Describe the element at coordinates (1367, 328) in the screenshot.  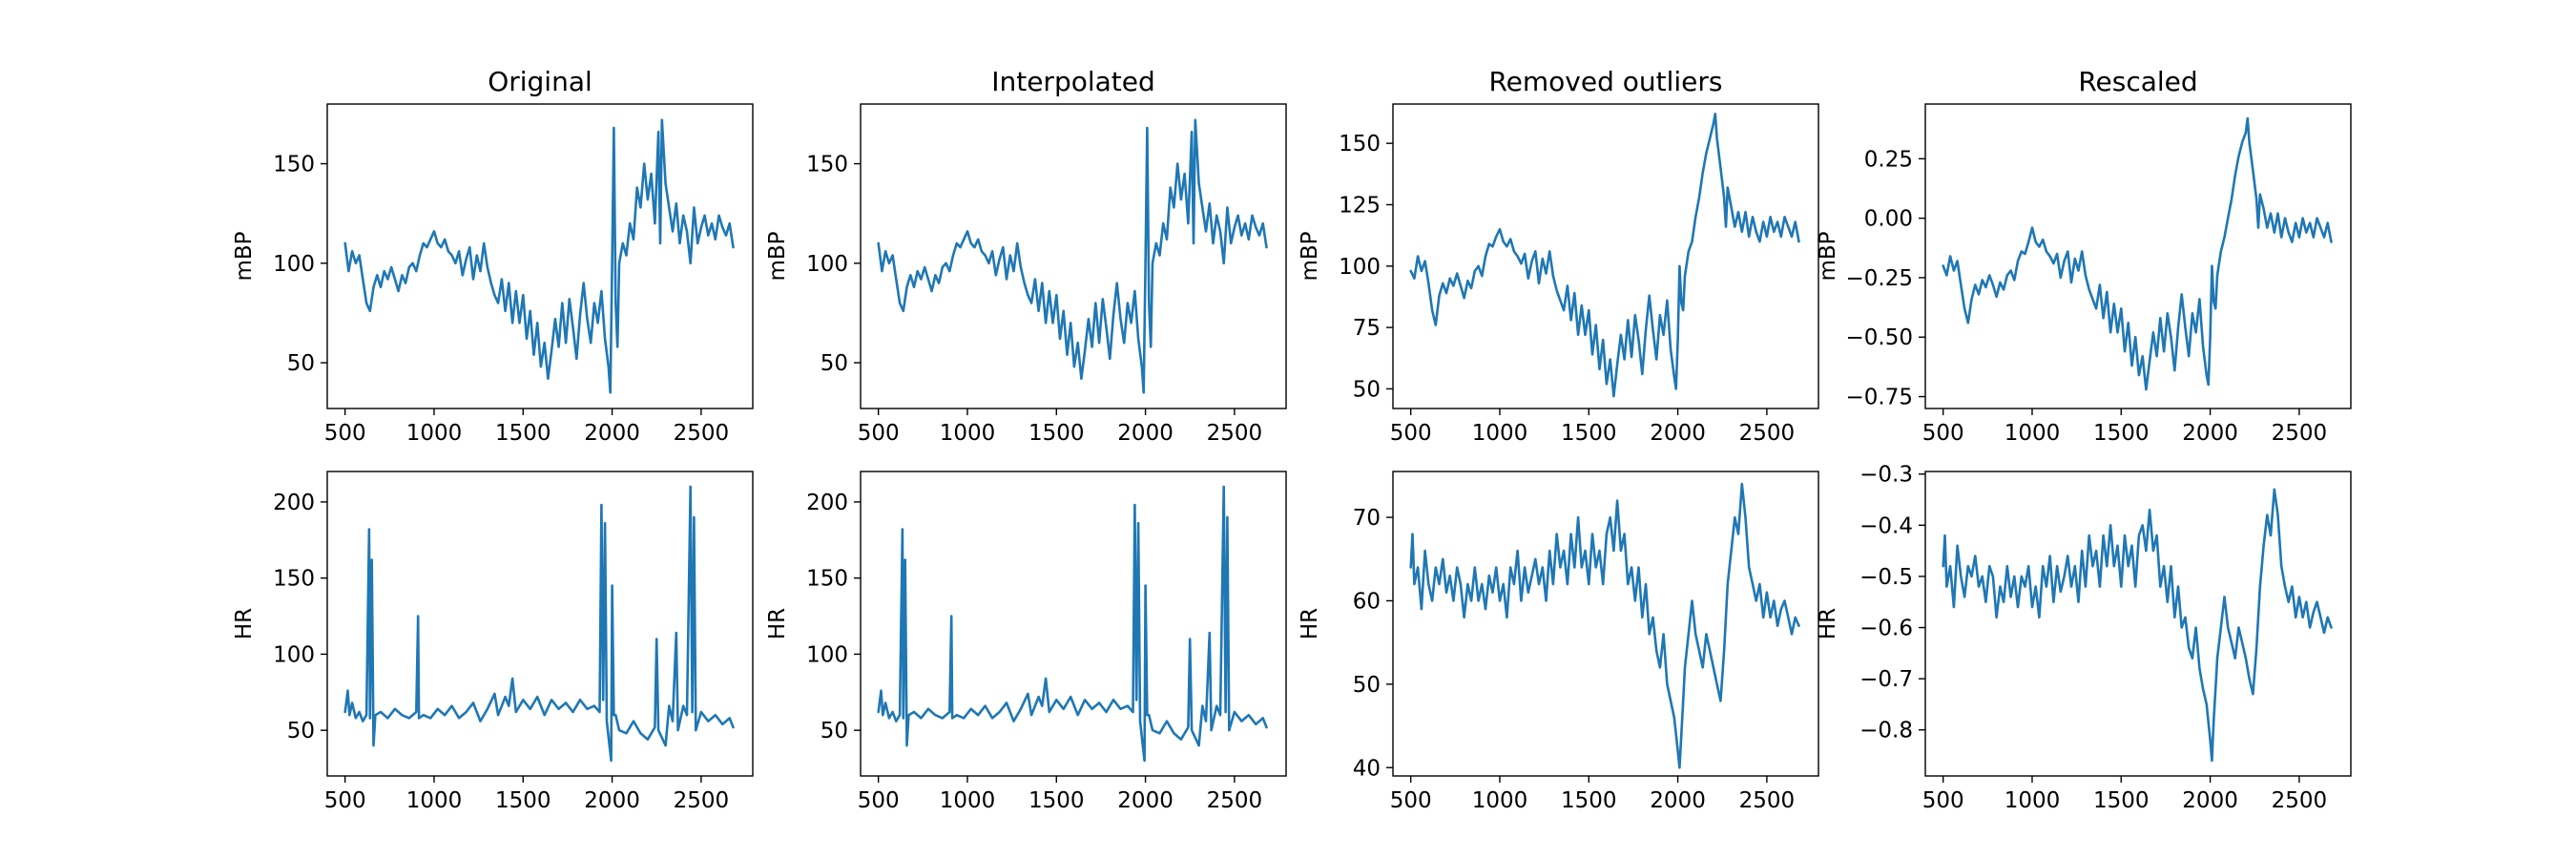
I see `y-tick-label: 75` at that location.